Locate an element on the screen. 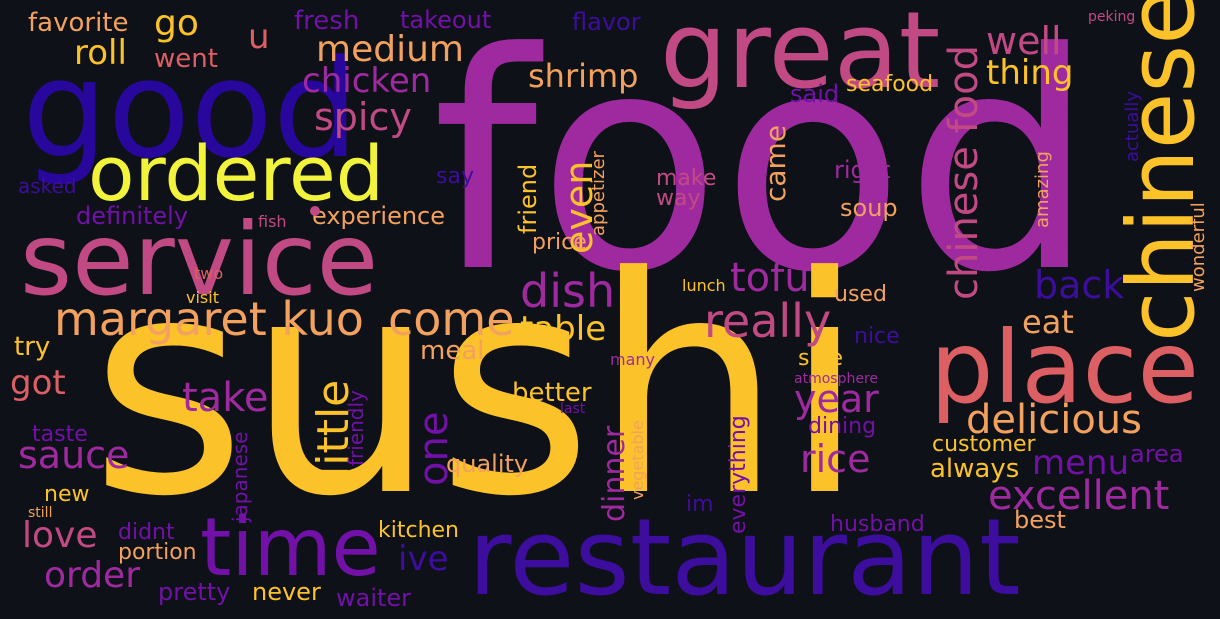 This screenshot has width=1220, height=619. word-restaurant: restaurant is located at coordinates (744, 557).